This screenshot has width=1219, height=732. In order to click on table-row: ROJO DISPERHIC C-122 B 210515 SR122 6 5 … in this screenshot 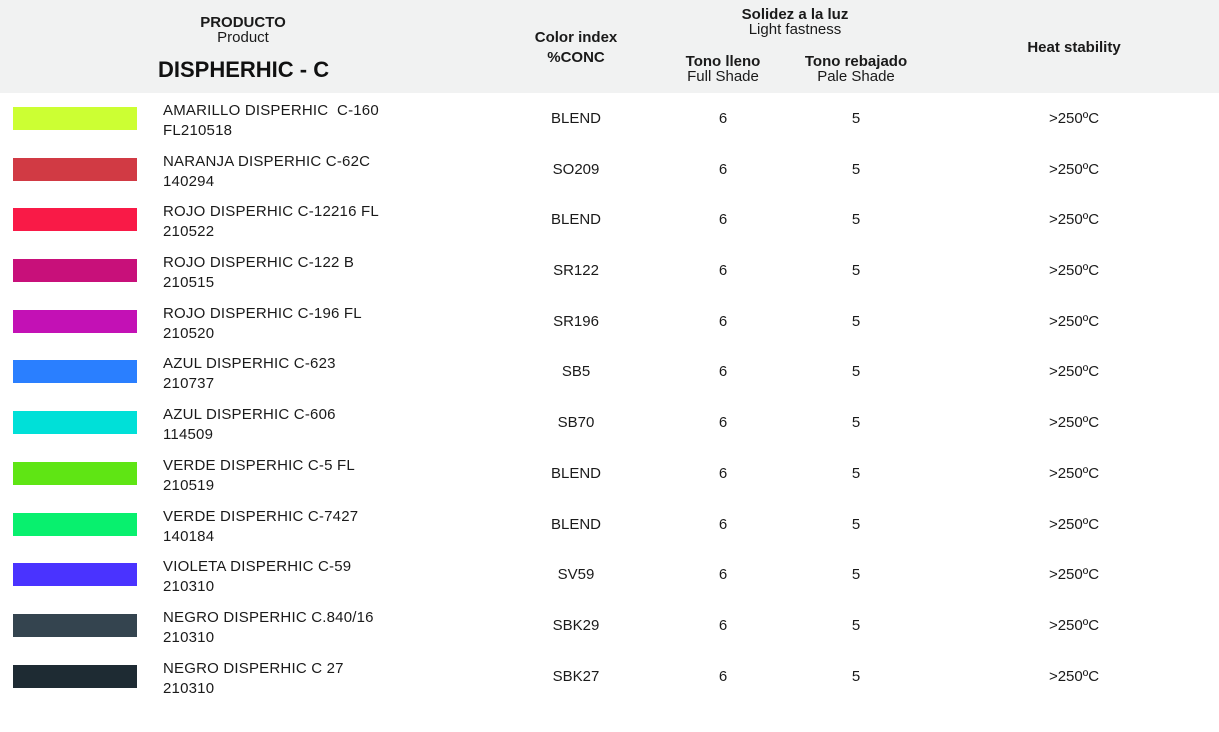, I will do `click(609, 271)`.